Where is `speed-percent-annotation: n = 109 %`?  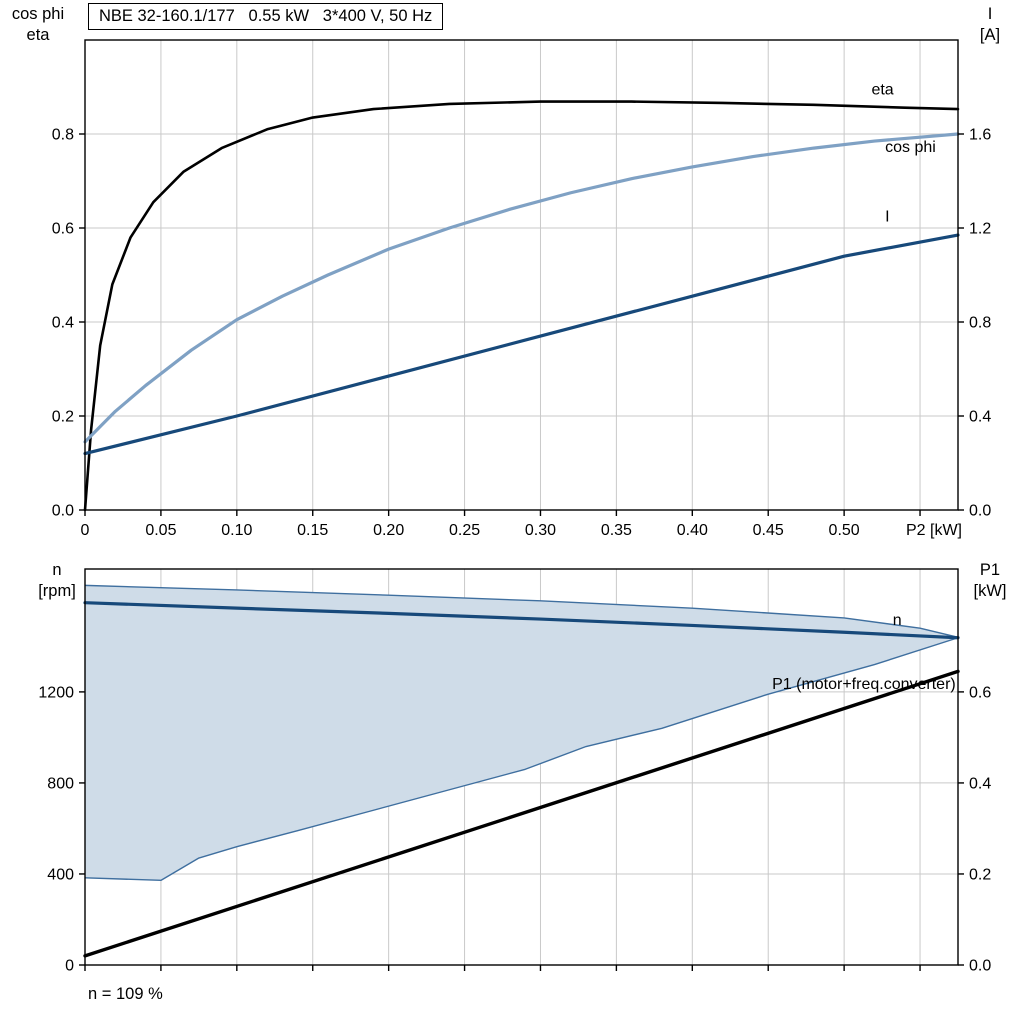
speed-percent-annotation: n = 109 % is located at coordinates (125, 994).